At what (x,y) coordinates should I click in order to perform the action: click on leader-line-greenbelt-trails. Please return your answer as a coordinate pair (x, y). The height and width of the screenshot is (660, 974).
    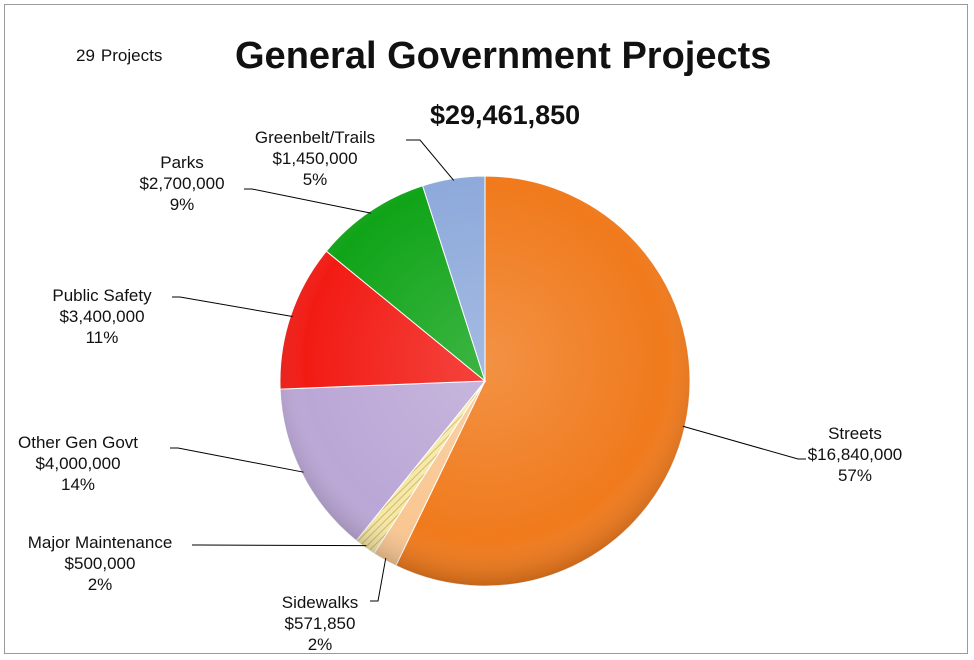
    Looking at the image, I should click on (430, 160).